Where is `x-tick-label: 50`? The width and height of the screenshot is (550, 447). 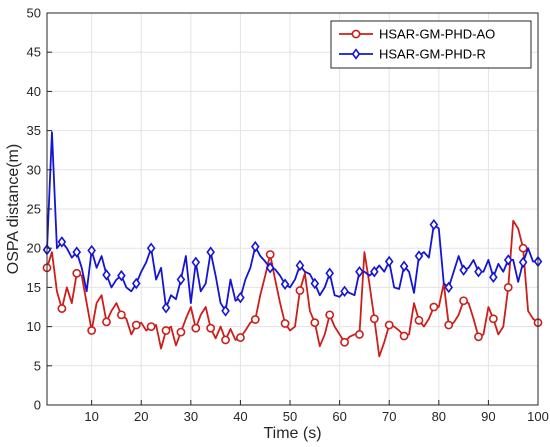
x-tick-label: 50 is located at coordinates (290, 416).